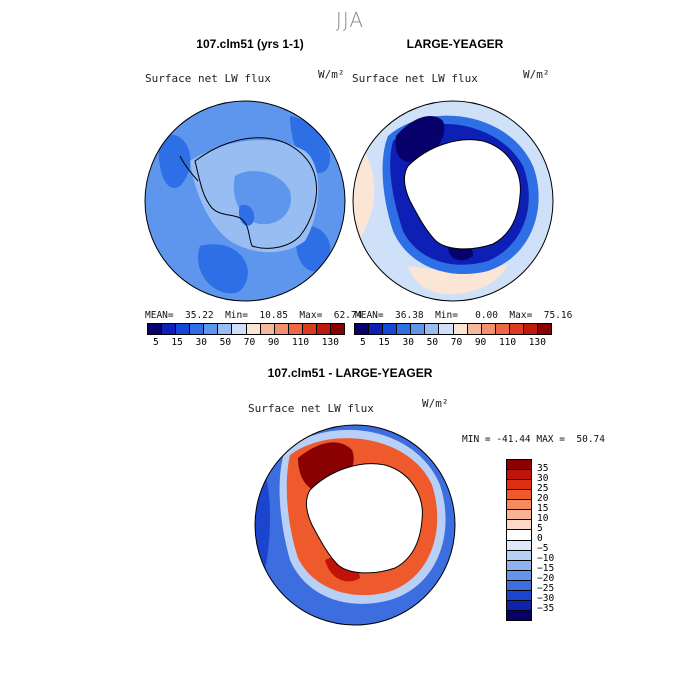 Image resolution: width=700 pixels, height=700 pixels. I want to click on left-polar-map, so click(245, 201).